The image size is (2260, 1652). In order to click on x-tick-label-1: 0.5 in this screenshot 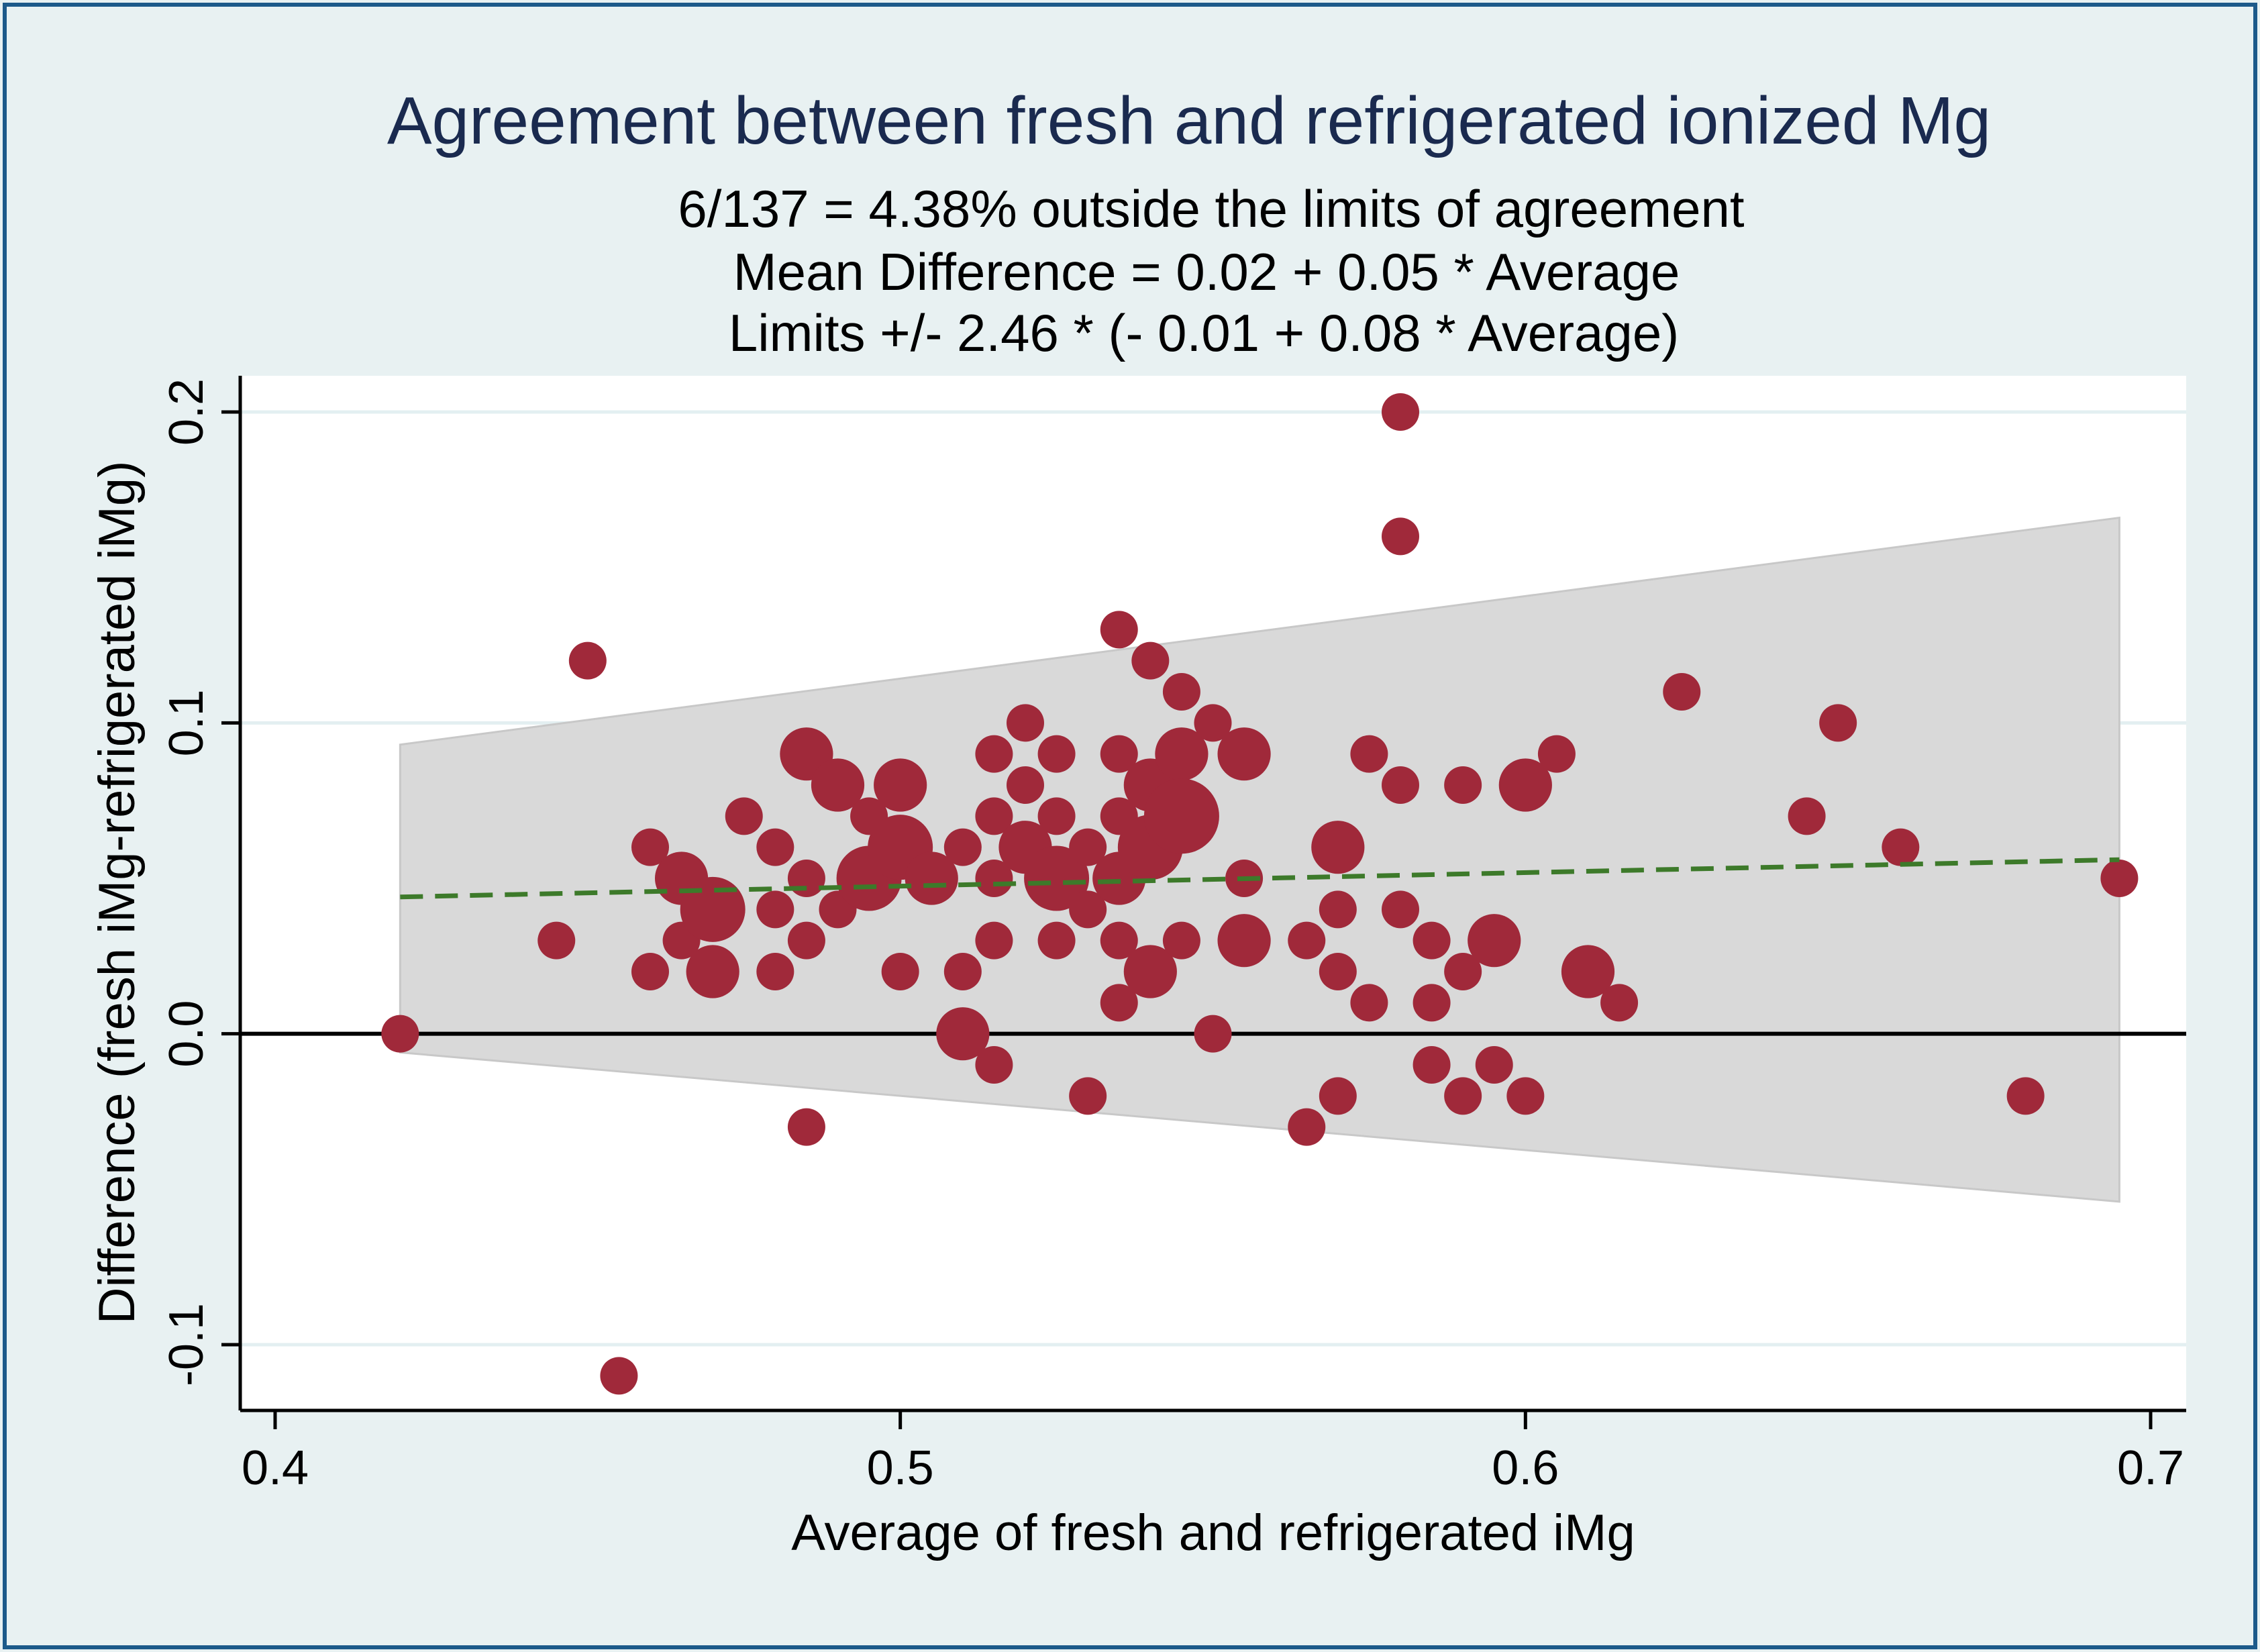, I will do `click(900, 1468)`.